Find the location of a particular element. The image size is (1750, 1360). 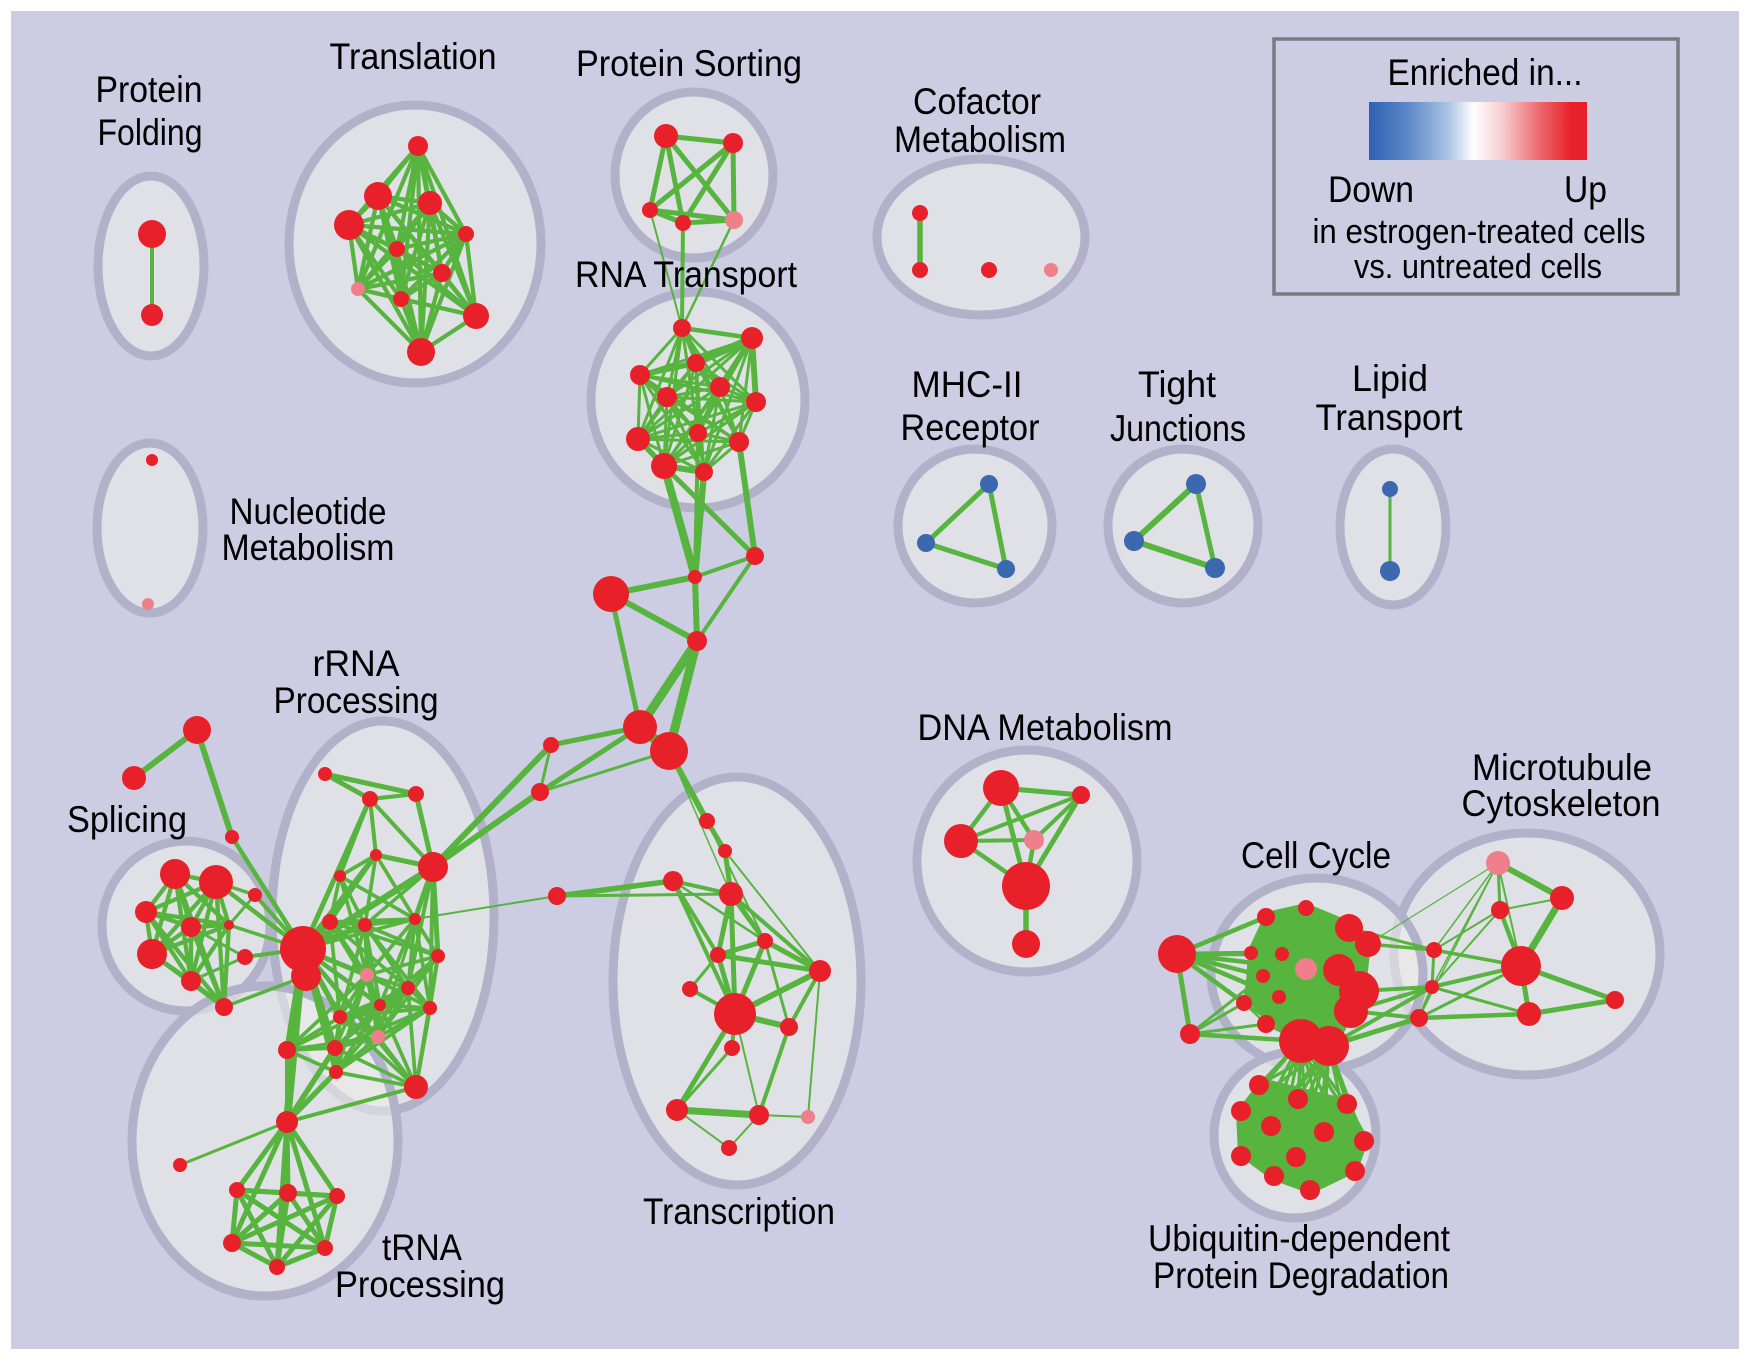

svg-text: Microtubule is located at coordinates (1562, 767).